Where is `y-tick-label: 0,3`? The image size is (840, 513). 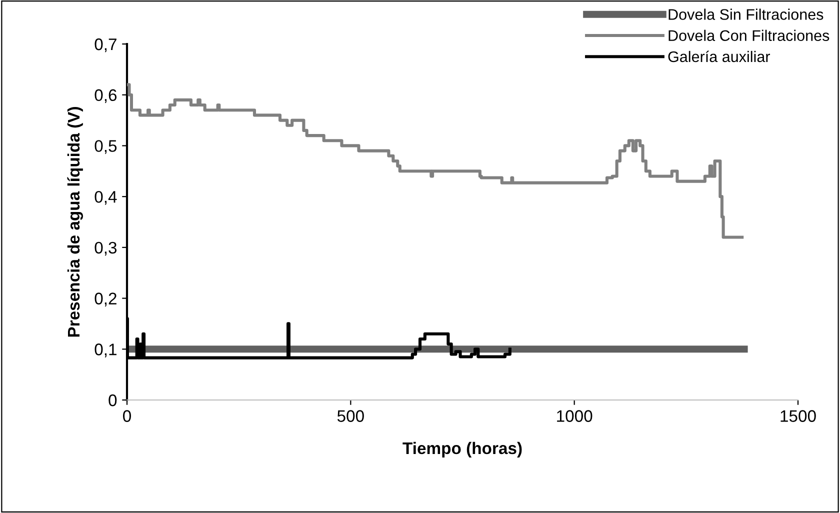
y-tick-label: 0,3 is located at coordinates (105, 249).